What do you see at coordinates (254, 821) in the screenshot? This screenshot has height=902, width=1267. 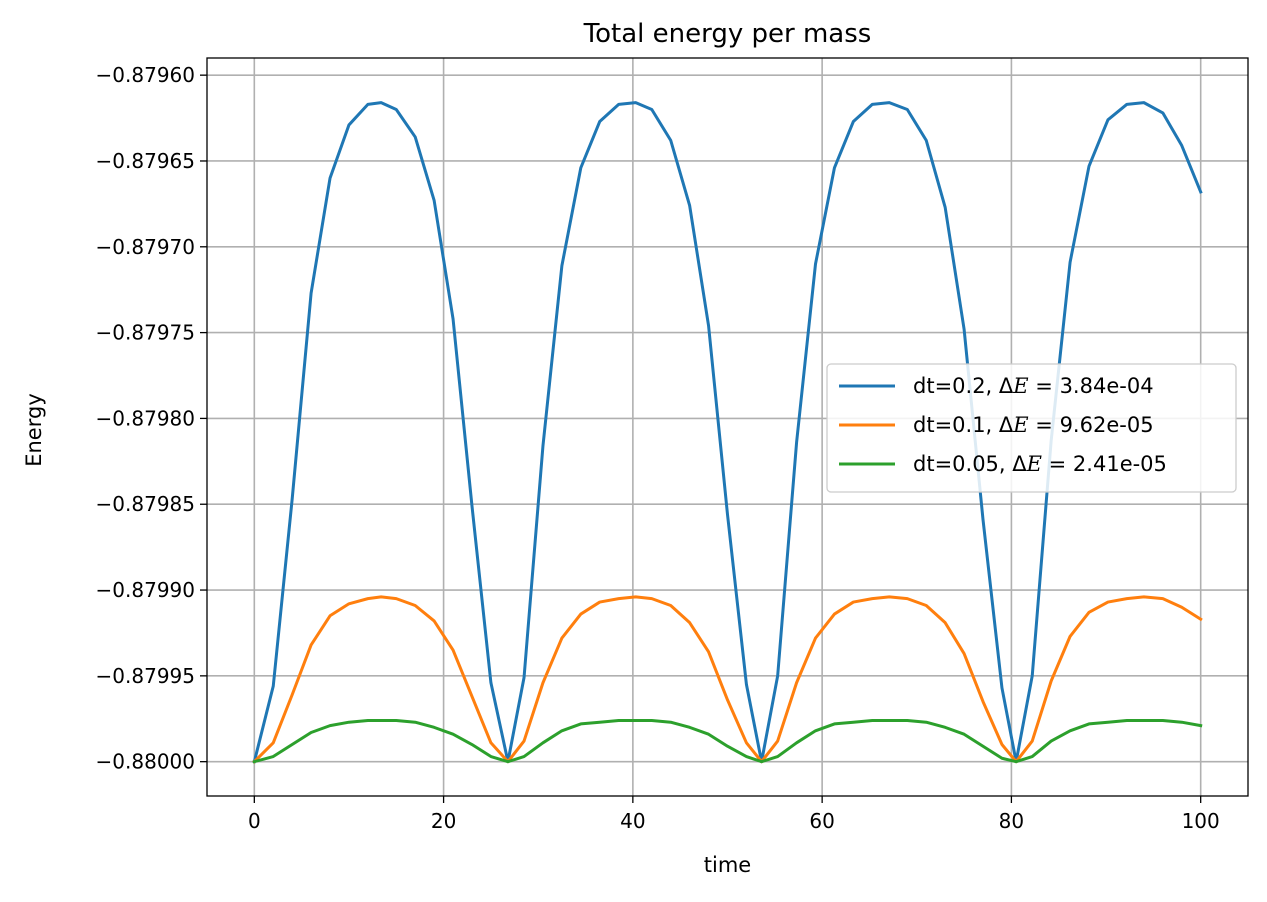 I see `x-tick-label: 0` at bounding box center [254, 821].